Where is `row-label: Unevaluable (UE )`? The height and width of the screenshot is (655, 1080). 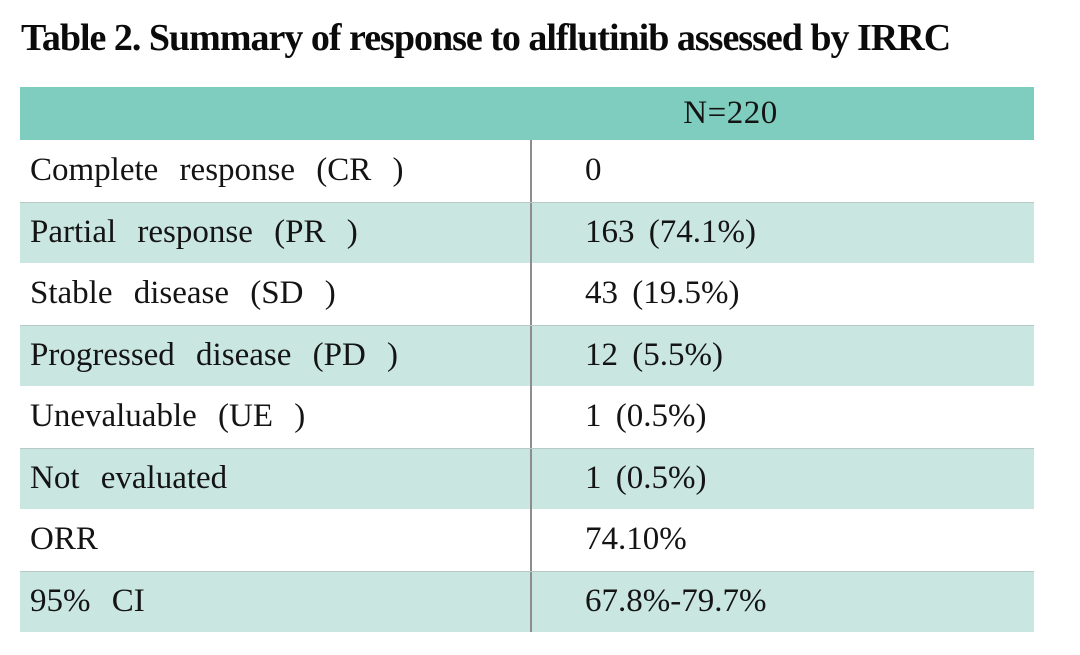
row-label: Unevaluable (UE ) is located at coordinates (276, 417).